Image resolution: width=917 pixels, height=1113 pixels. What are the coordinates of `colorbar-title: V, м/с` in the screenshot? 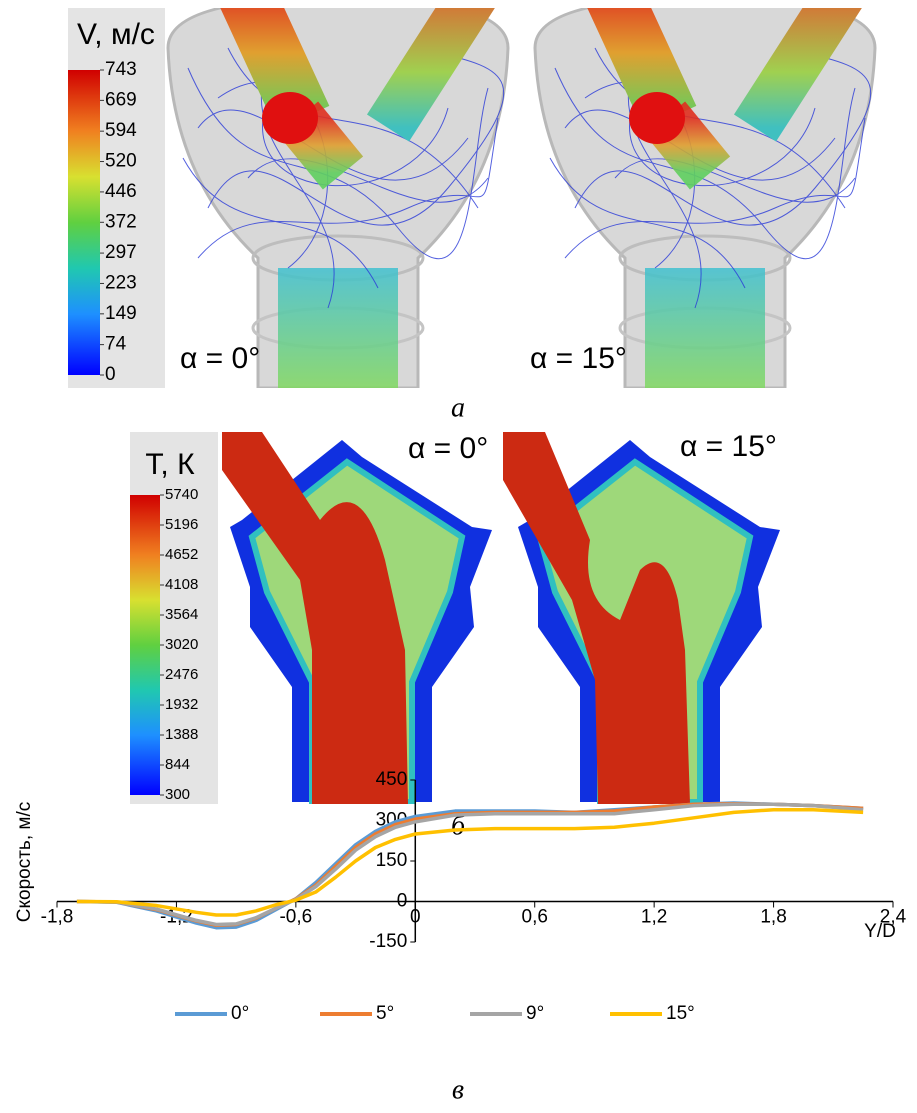 It's located at (116, 34).